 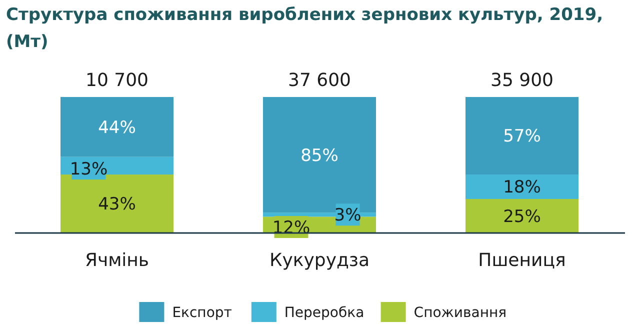 What do you see at coordinates (522, 188) in the screenshot?
I see `data-label: 18%` at bounding box center [522, 188].